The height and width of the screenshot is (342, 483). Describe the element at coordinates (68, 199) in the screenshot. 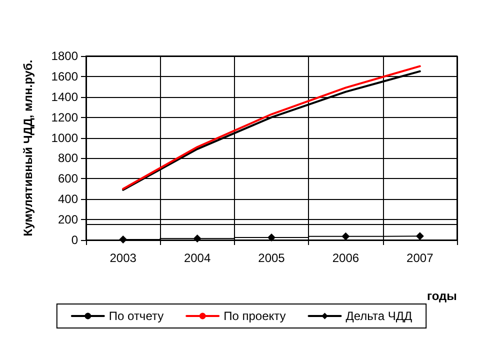

I see `y-tick-label: 400` at that location.